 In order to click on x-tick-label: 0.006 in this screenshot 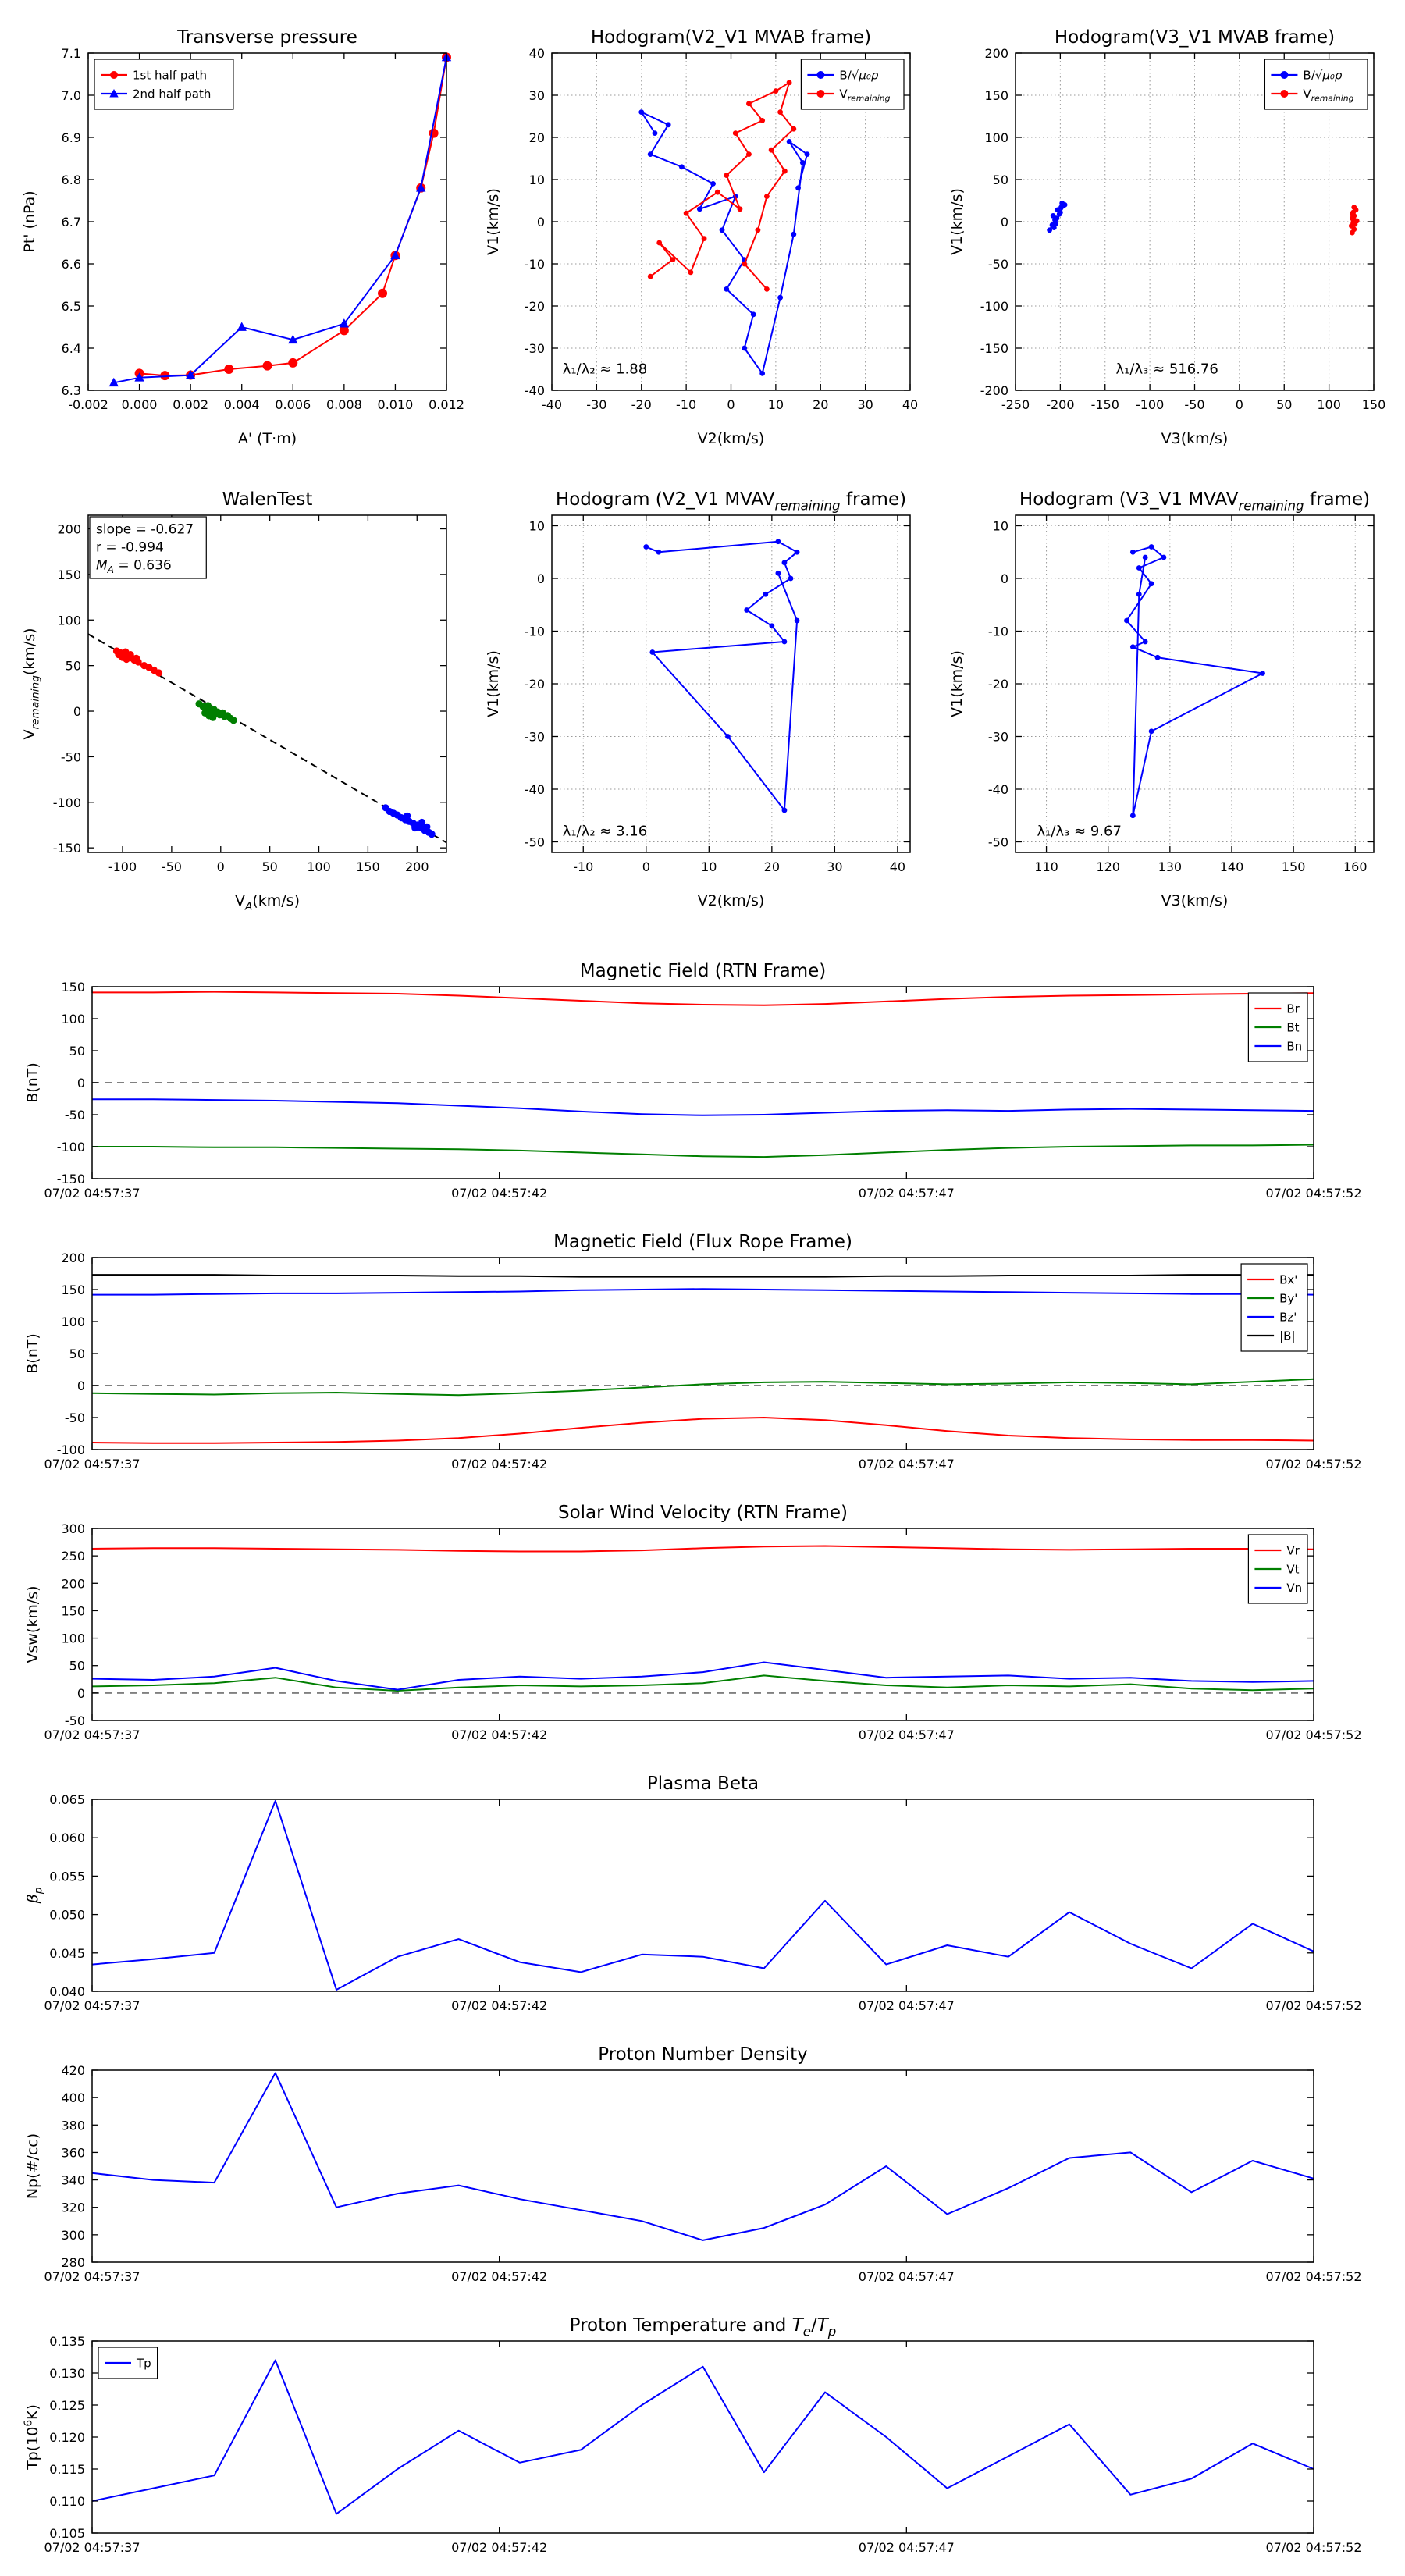, I will do `click(293, 404)`.